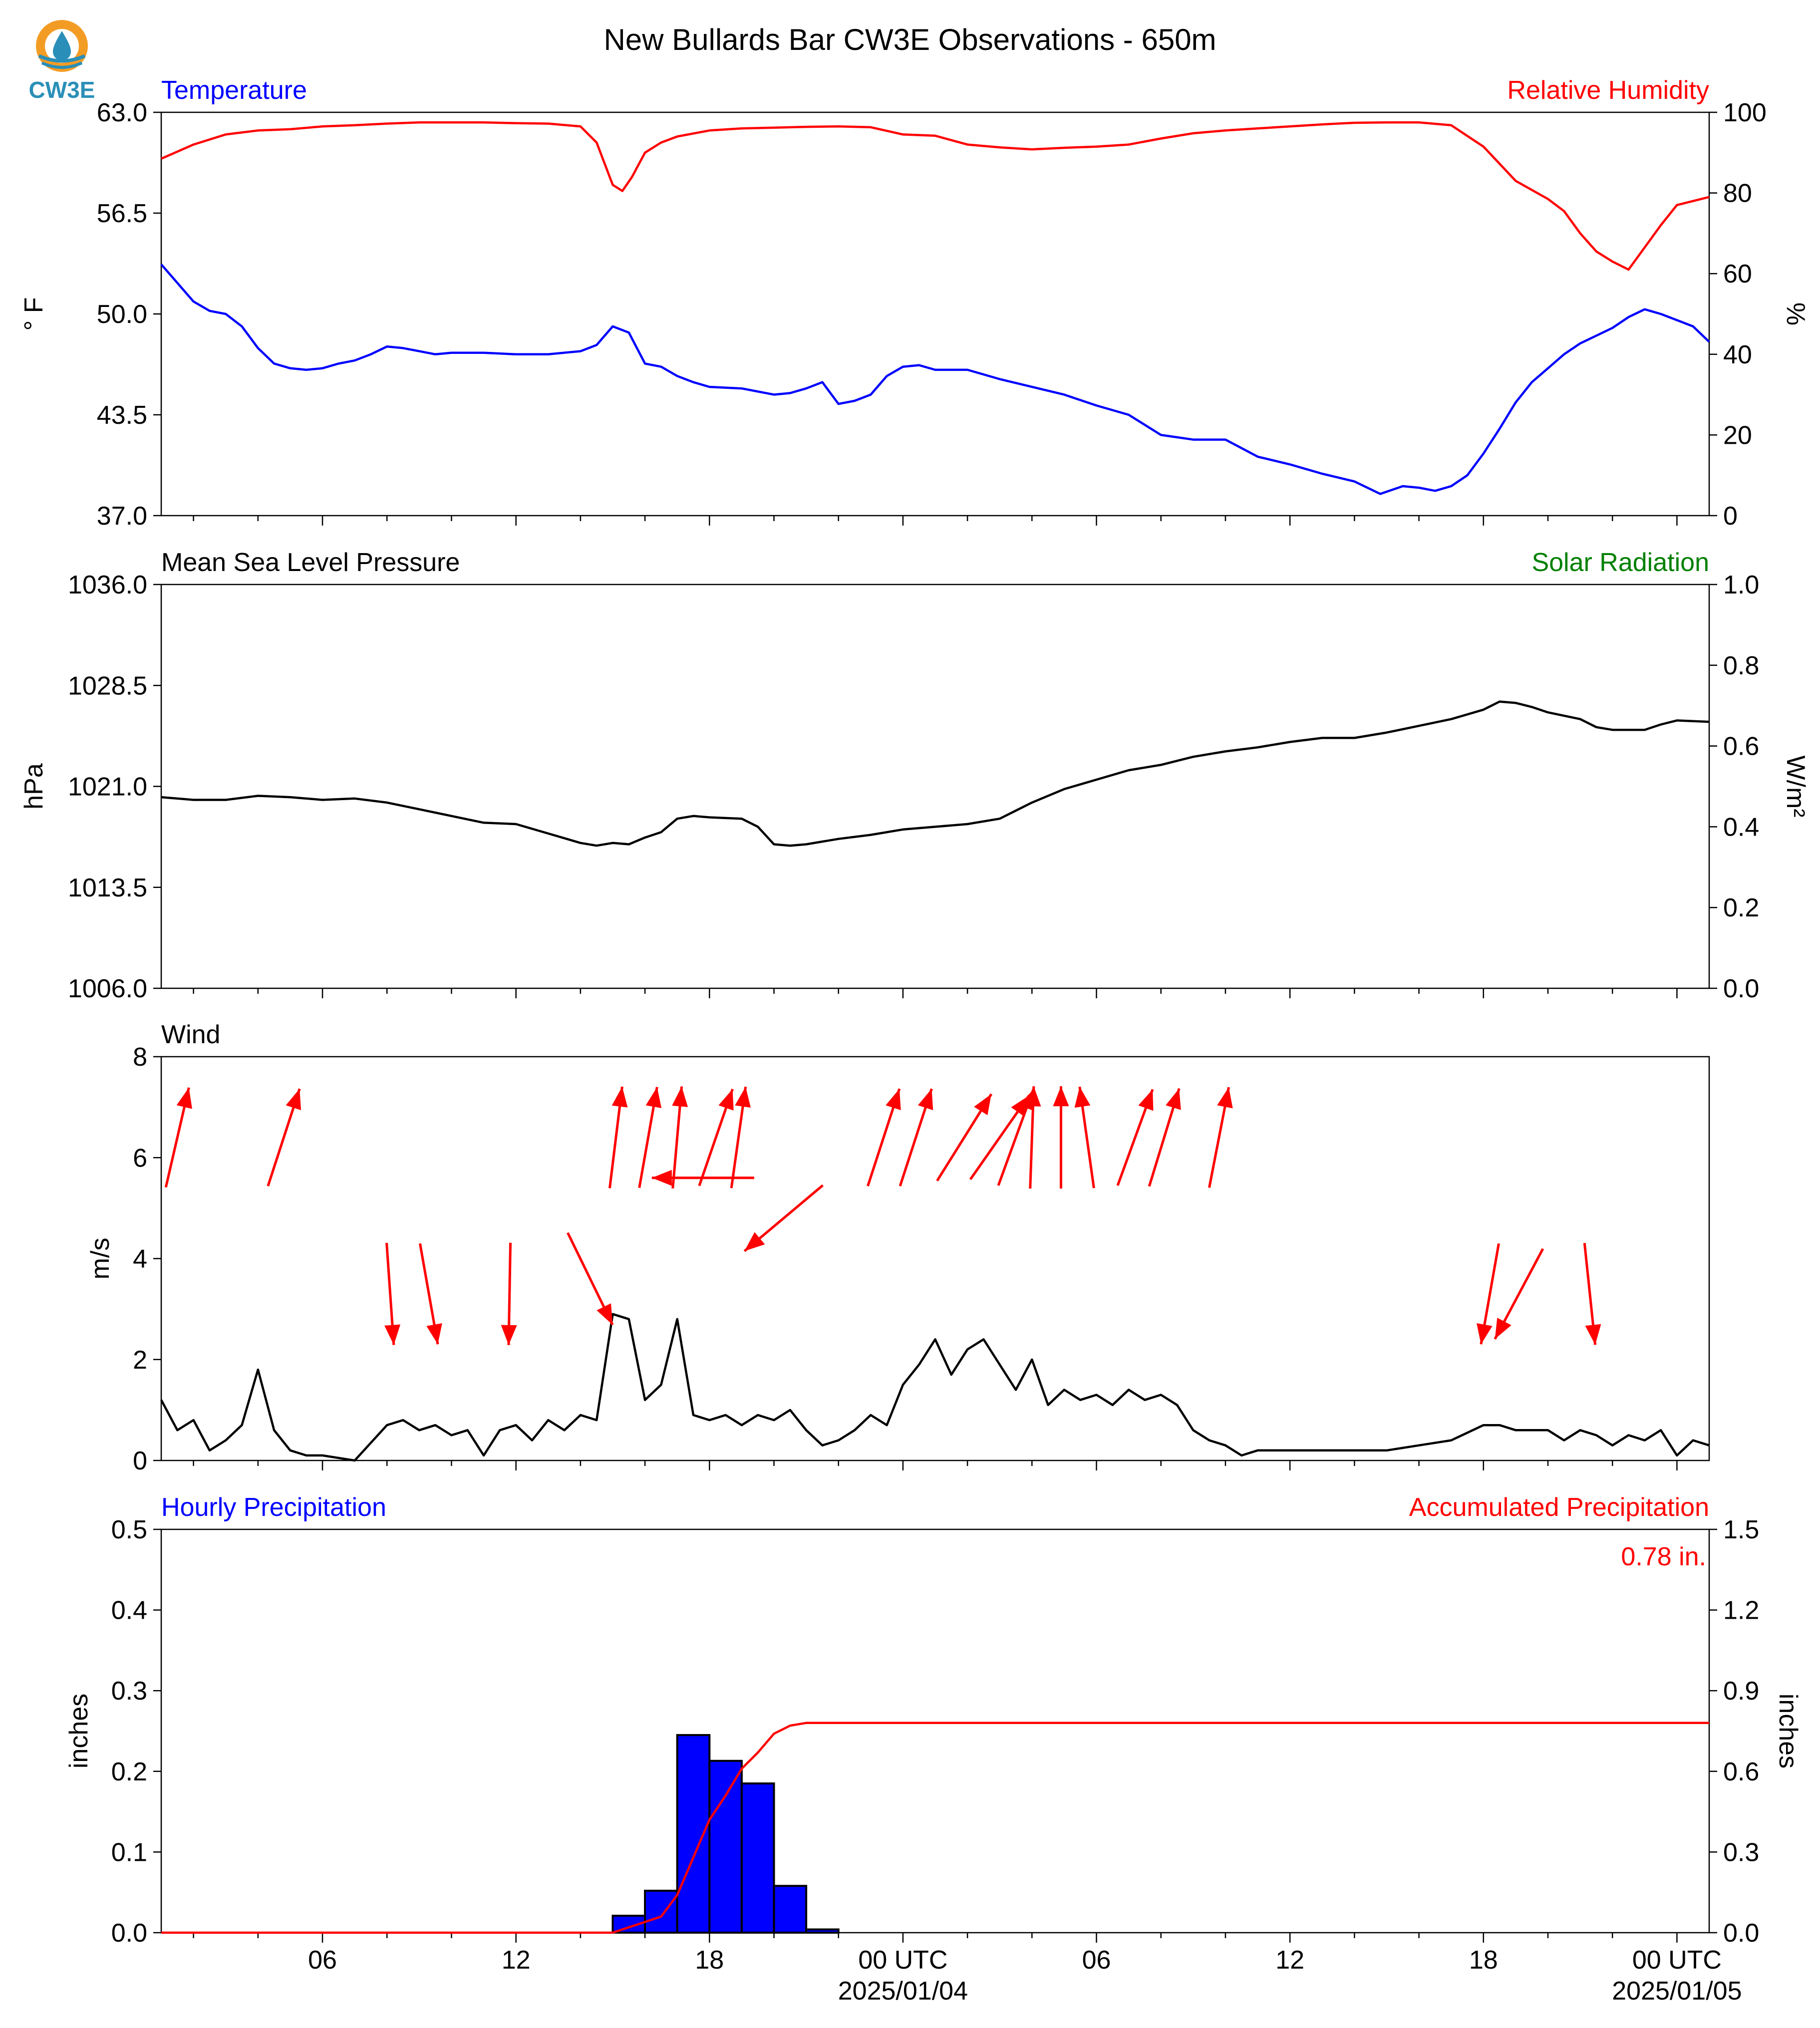  Describe the element at coordinates (140, 1158) in the screenshot. I see `y-tick-label-left: 6` at that location.